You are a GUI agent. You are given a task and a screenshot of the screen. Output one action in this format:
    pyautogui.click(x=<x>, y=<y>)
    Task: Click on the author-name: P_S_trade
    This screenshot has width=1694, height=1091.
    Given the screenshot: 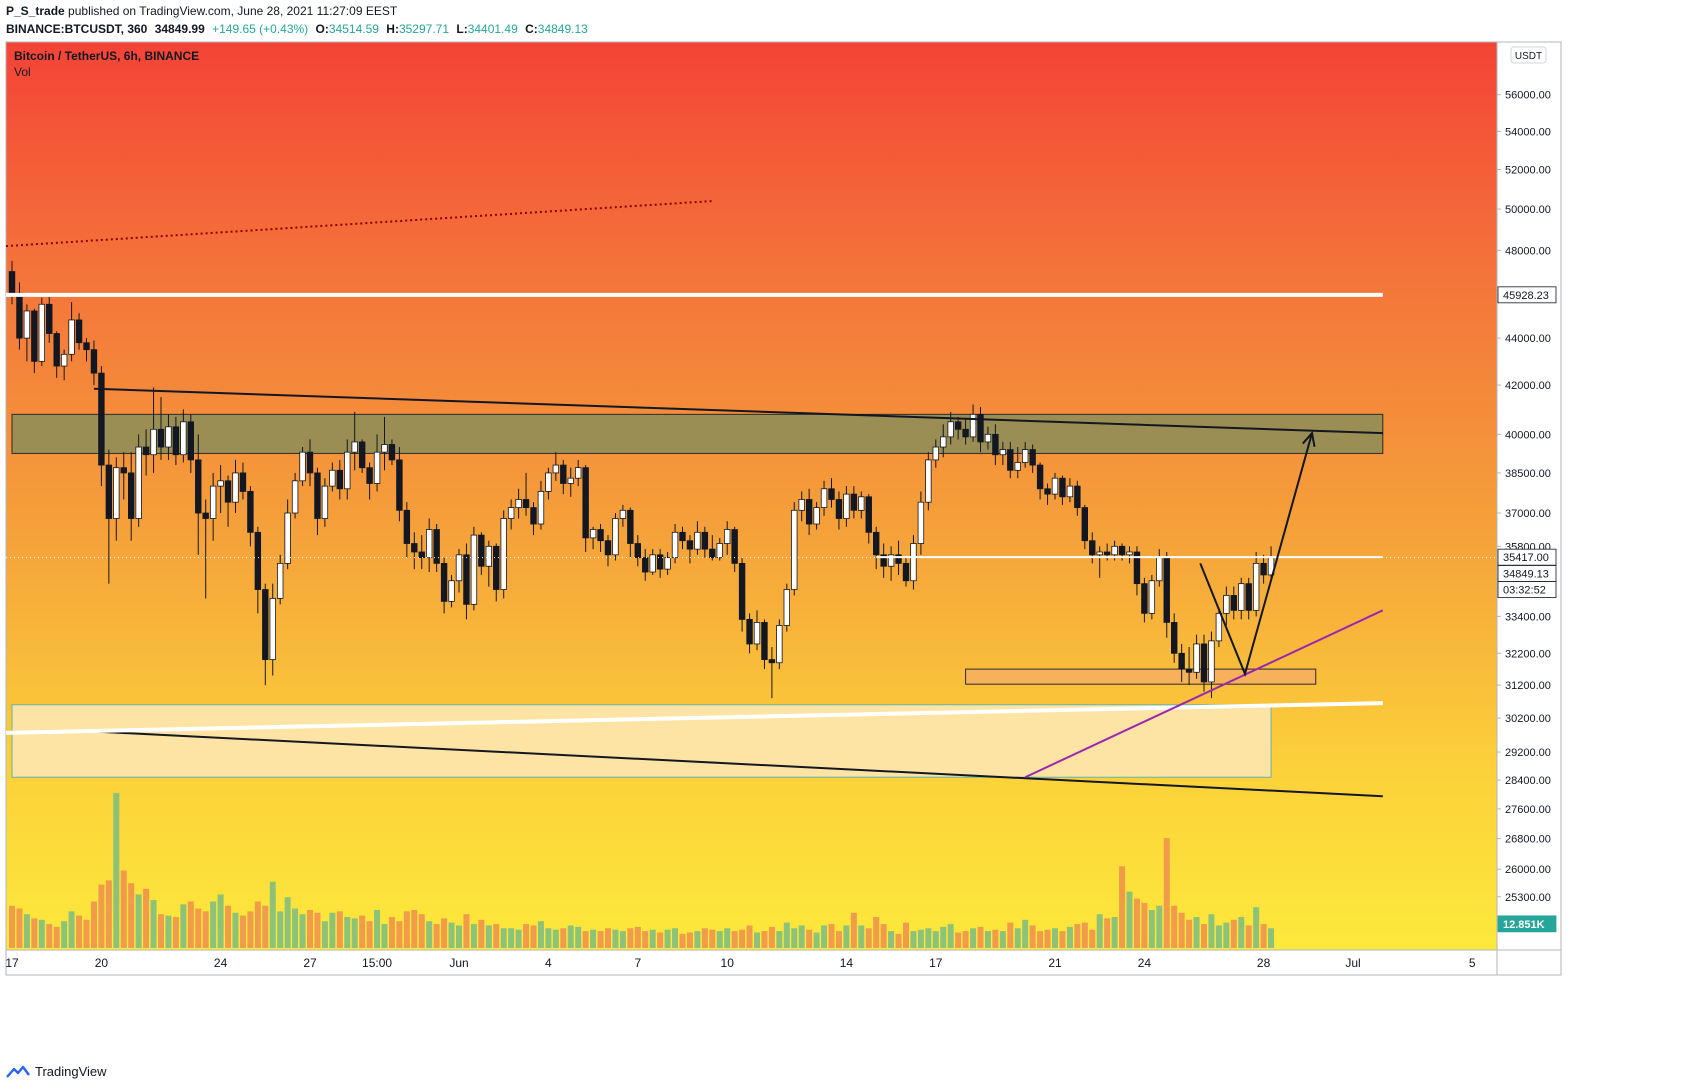 What is the action you would take?
    pyautogui.click(x=35, y=11)
    